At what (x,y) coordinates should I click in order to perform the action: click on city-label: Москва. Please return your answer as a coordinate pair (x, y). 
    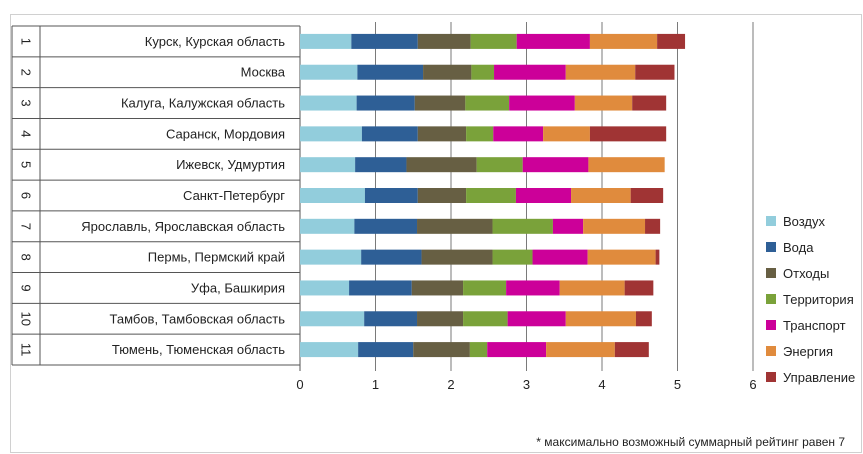
    Looking at the image, I should click on (263, 72).